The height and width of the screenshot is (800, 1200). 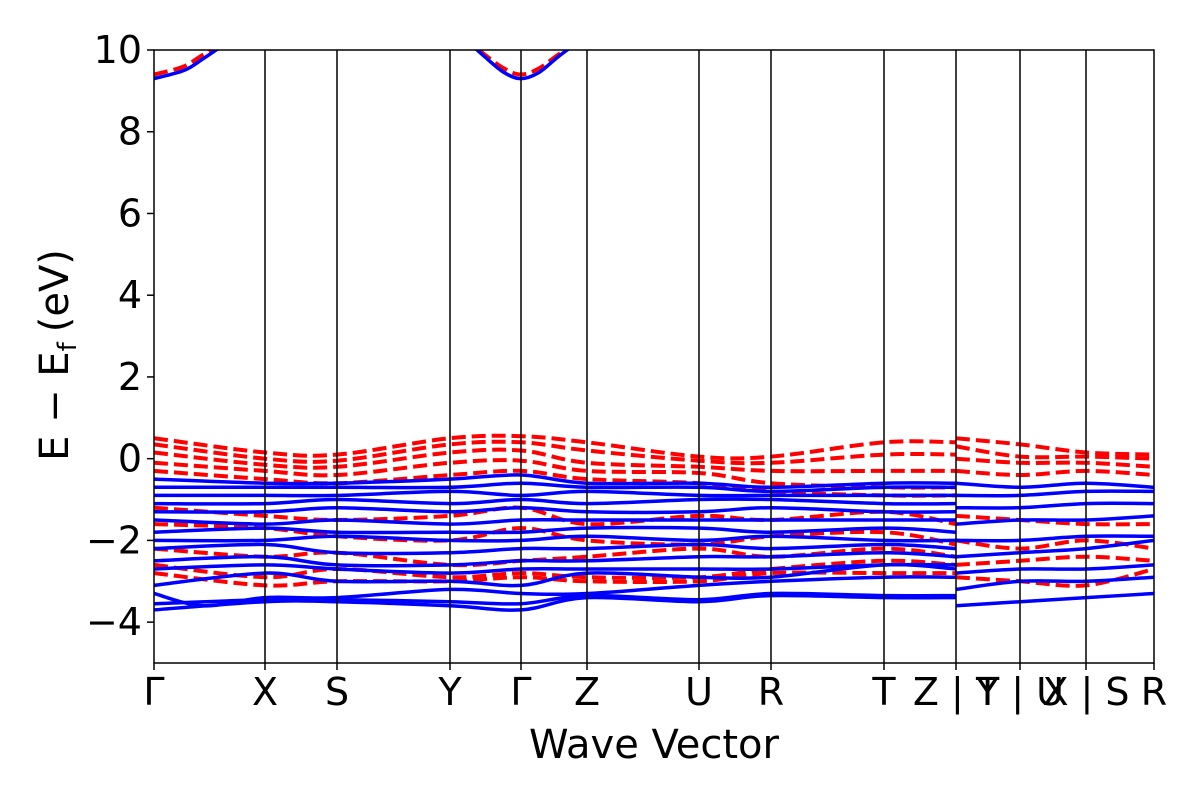 I want to click on y-tick-label: 6, so click(x=130, y=213).